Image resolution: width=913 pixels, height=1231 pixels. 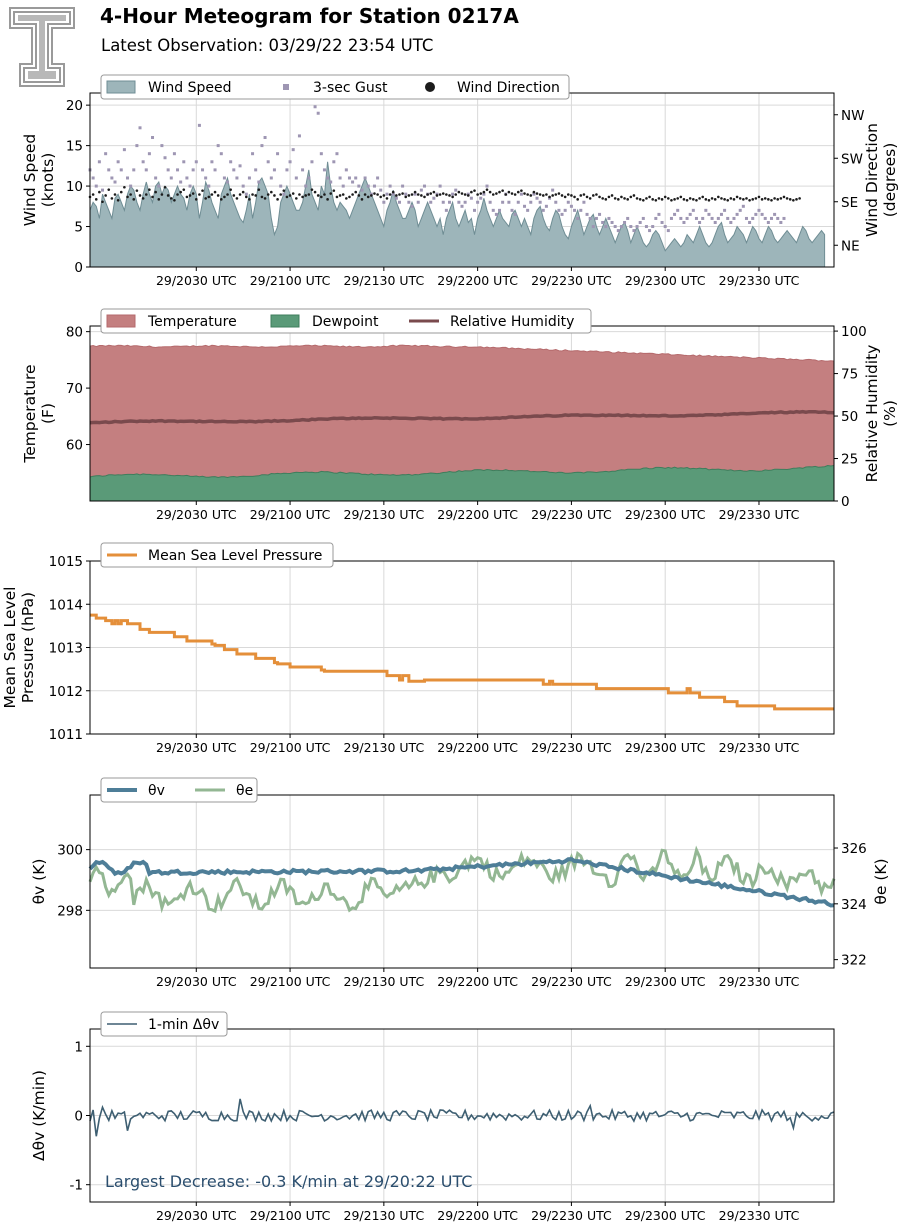 What do you see at coordinates (759, 747) in the screenshot?
I see `x-tick-label: 29/2330 UTC` at bounding box center [759, 747].